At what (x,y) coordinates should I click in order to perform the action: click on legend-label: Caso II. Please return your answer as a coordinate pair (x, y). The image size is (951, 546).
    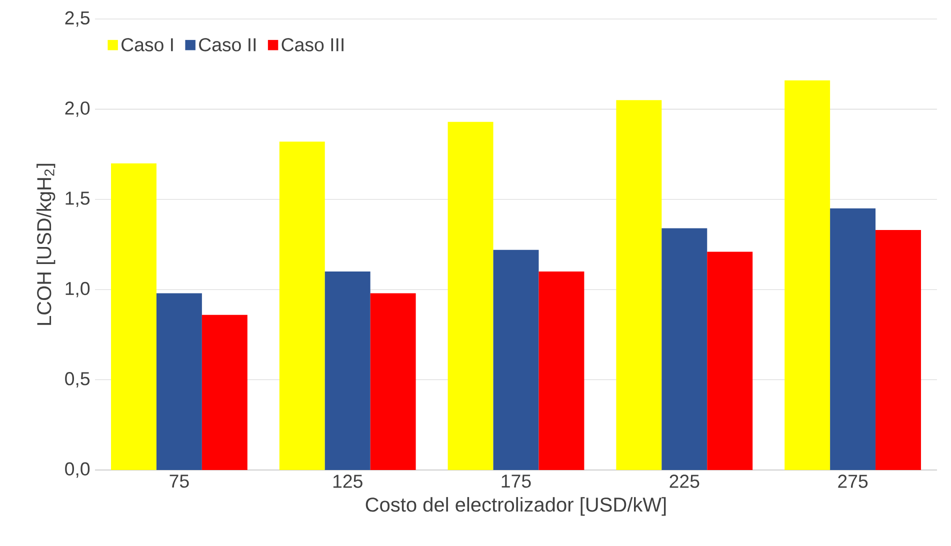
    Looking at the image, I should click on (227, 45).